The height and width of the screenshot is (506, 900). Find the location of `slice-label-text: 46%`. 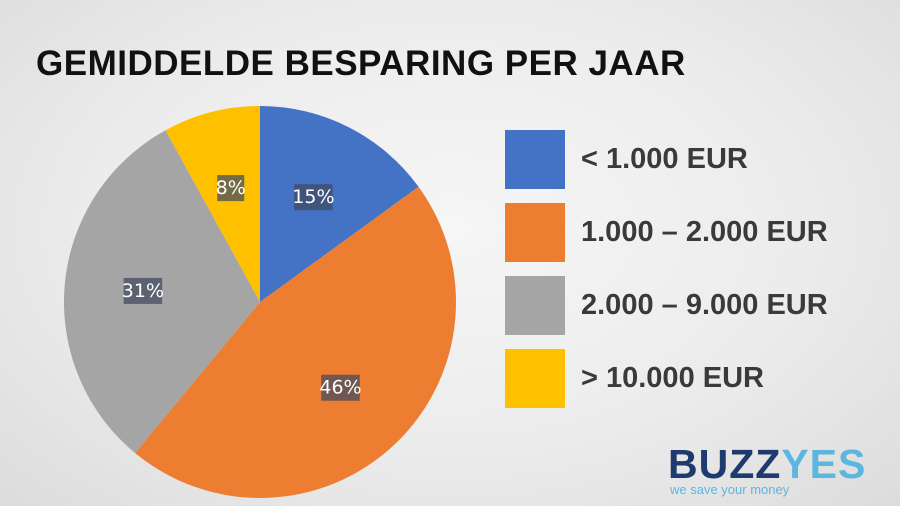

slice-label-text: 46% is located at coordinates (340, 388).